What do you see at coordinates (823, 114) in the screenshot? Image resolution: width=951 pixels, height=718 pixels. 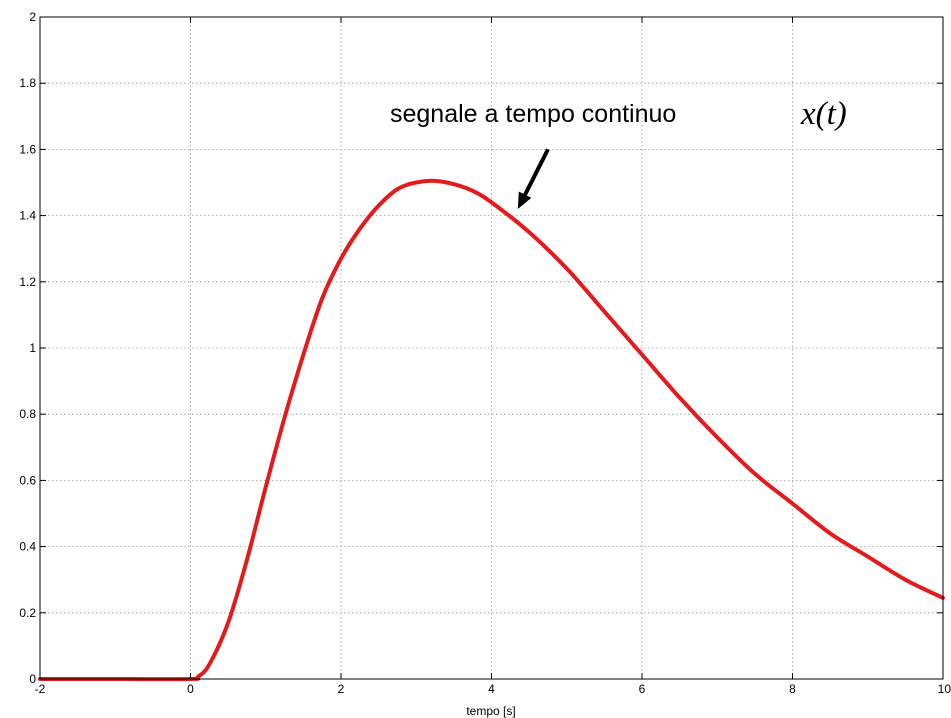 I see `annotation-math: x(t)` at bounding box center [823, 114].